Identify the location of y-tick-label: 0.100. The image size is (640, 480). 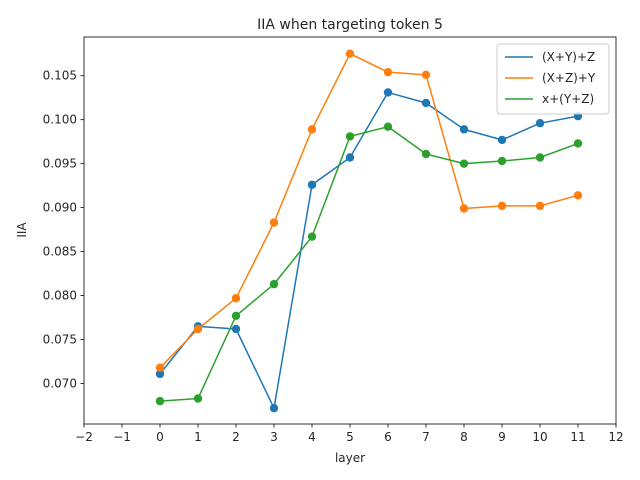
(60, 120).